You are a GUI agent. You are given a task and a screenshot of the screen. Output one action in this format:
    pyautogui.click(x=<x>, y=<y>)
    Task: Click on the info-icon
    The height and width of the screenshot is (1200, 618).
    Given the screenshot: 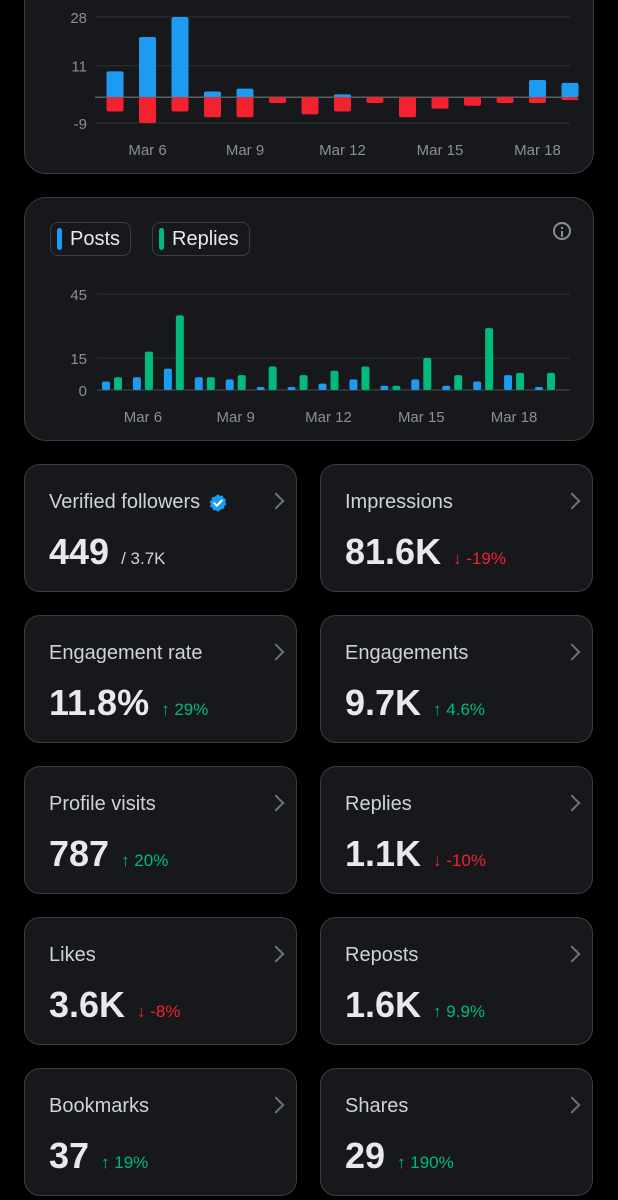 What is the action you would take?
    pyautogui.click(x=562, y=231)
    